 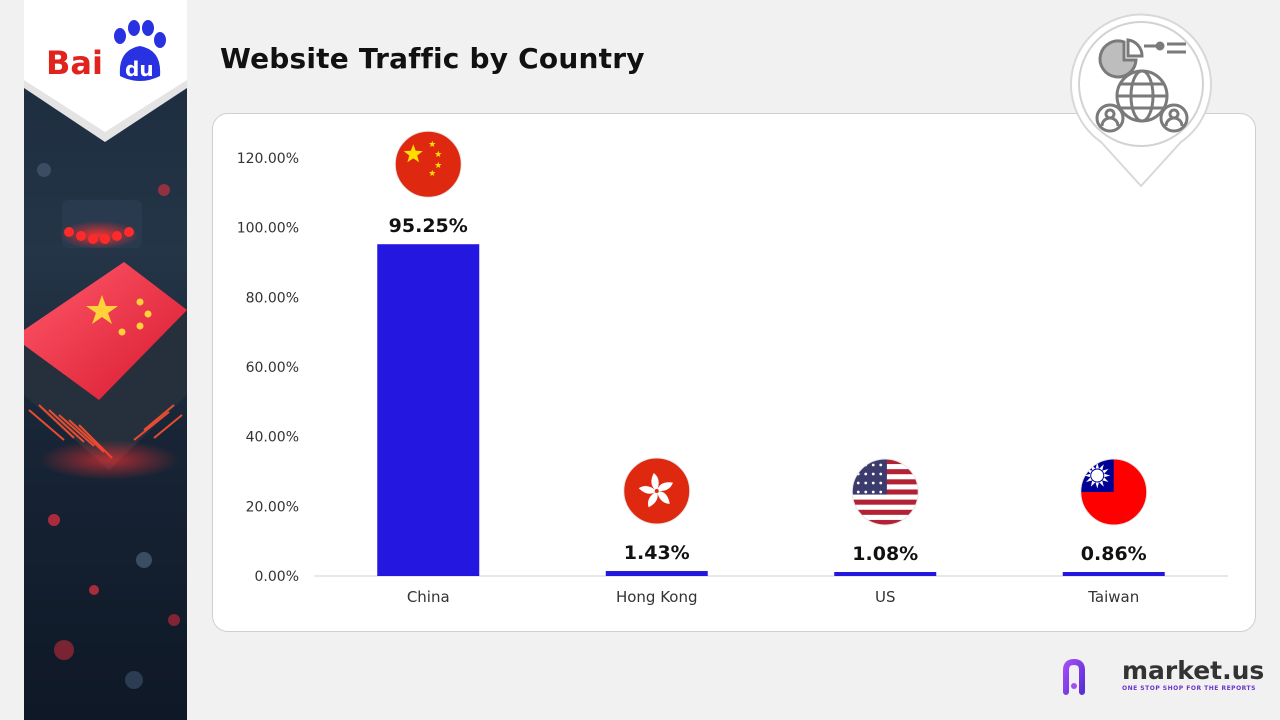 What do you see at coordinates (885, 554) in the screenshot?
I see `data-label: 1.08%` at bounding box center [885, 554].